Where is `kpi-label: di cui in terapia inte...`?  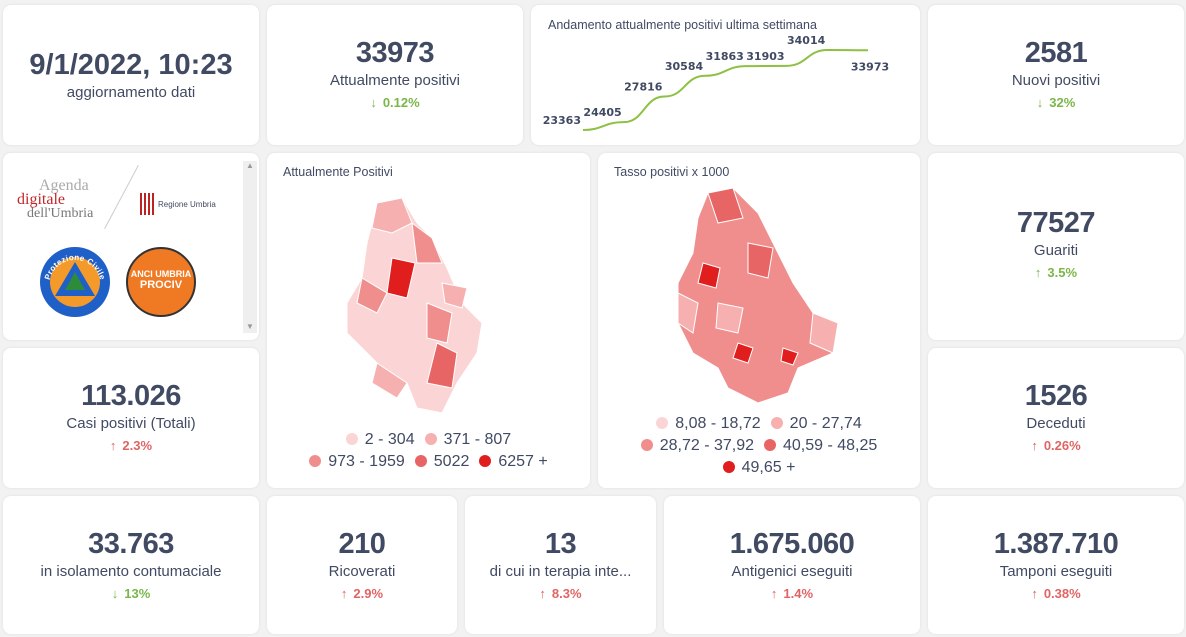 kpi-label: di cui in terapia inte... is located at coordinates (560, 571).